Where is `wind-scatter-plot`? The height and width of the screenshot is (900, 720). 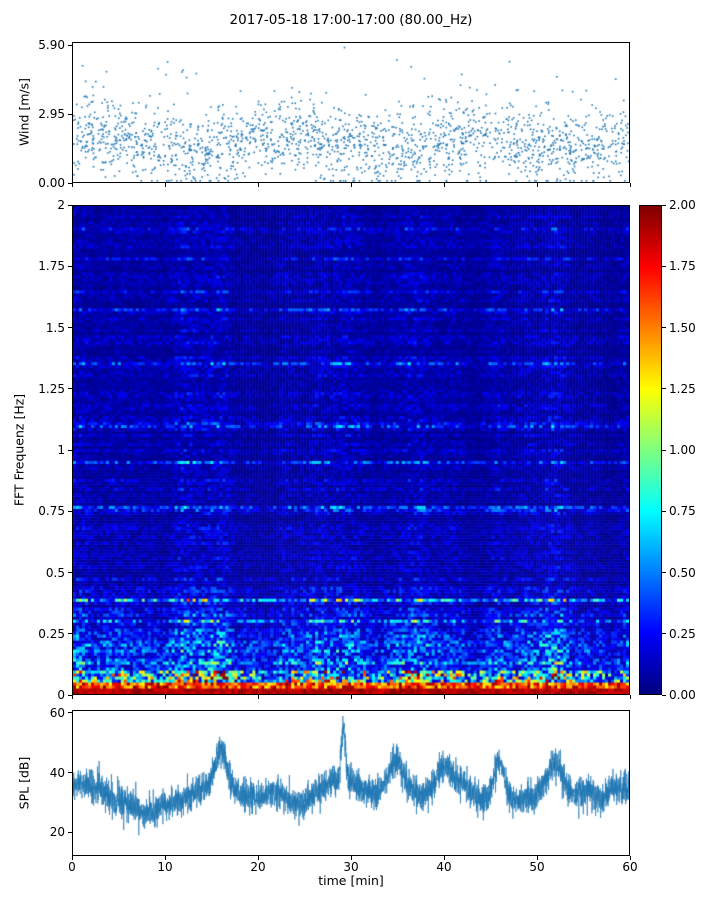 wind-scatter-plot is located at coordinates (351, 112).